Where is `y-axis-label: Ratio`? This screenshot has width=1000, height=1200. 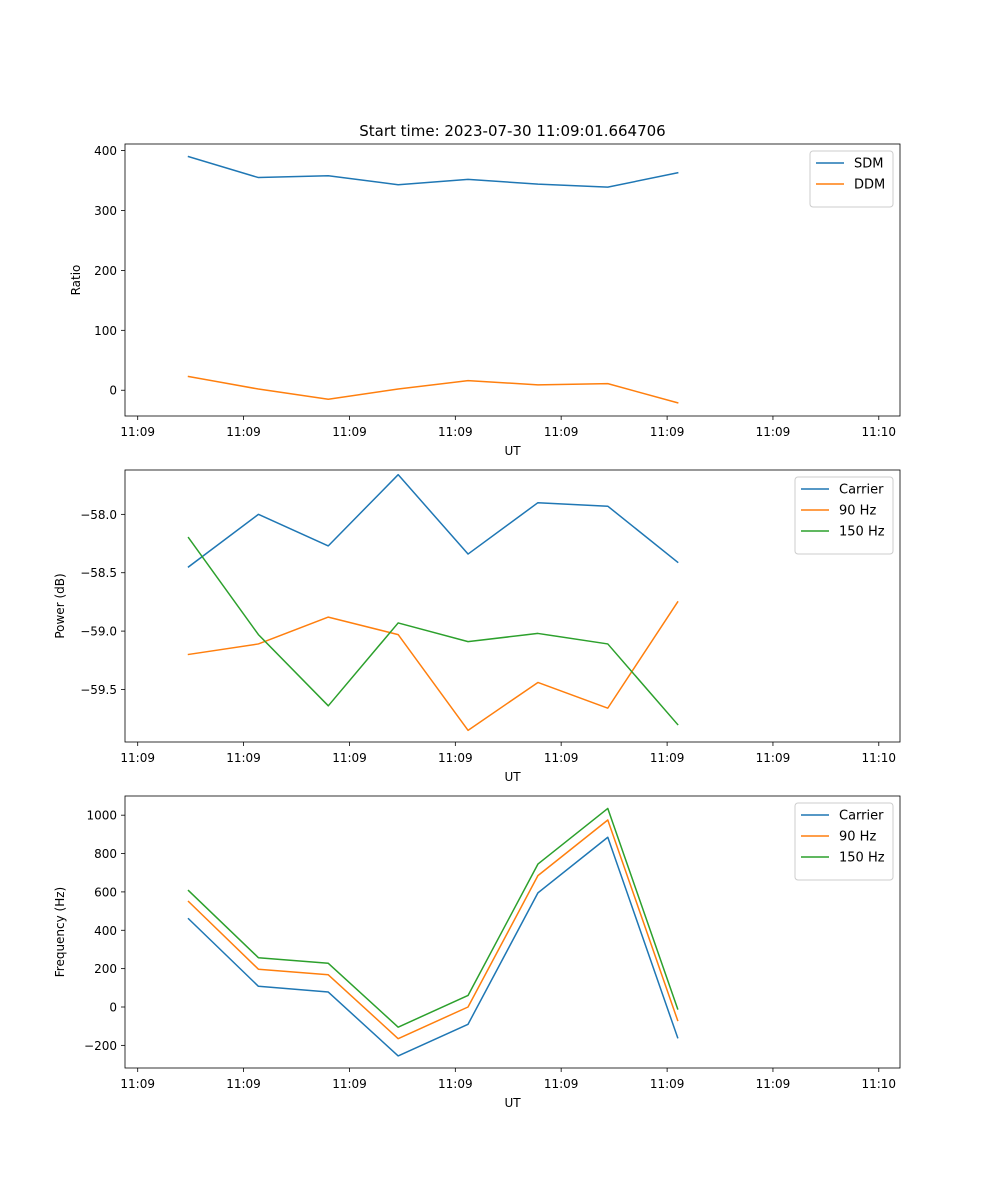 y-axis-label: Ratio is located at coordinates (76, 280).